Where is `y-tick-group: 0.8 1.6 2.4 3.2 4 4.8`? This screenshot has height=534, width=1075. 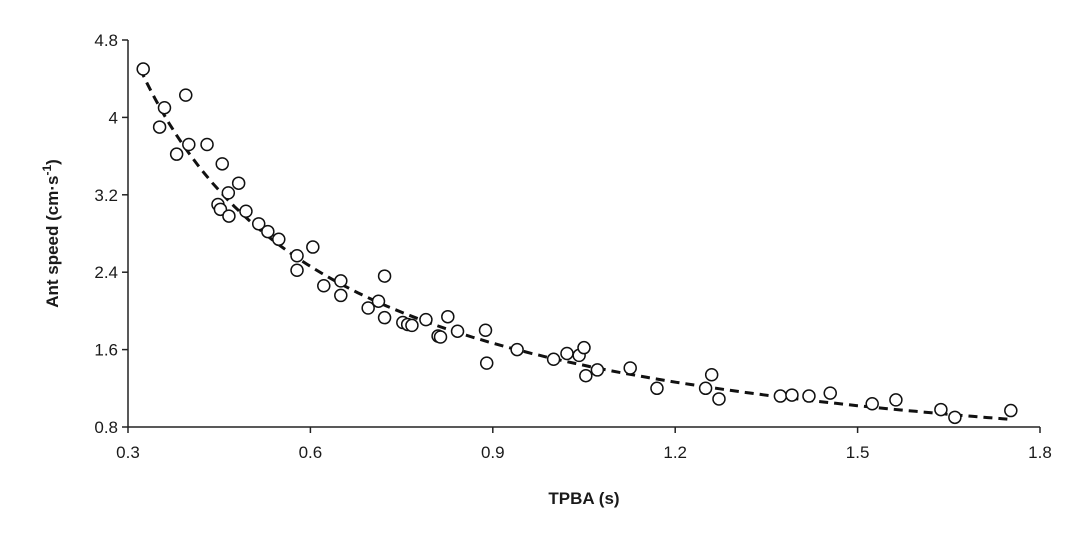 y-tick-group: 0.8 1.6 2.4 3.2 4 4.8 is located at coordinates (111, 234).